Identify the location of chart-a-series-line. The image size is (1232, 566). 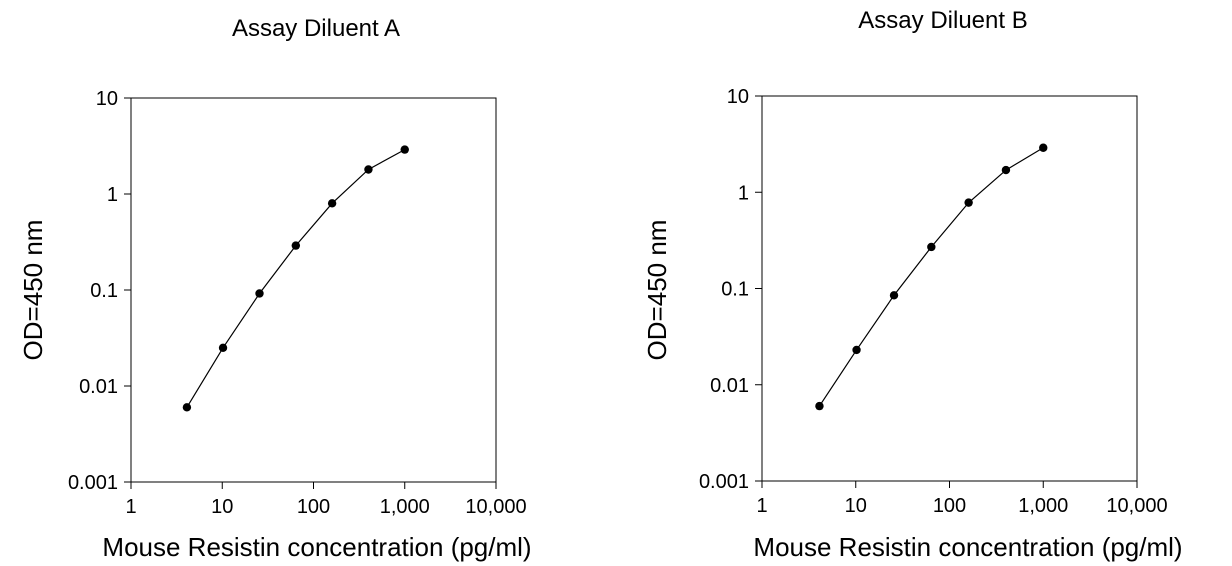
(296, 278).